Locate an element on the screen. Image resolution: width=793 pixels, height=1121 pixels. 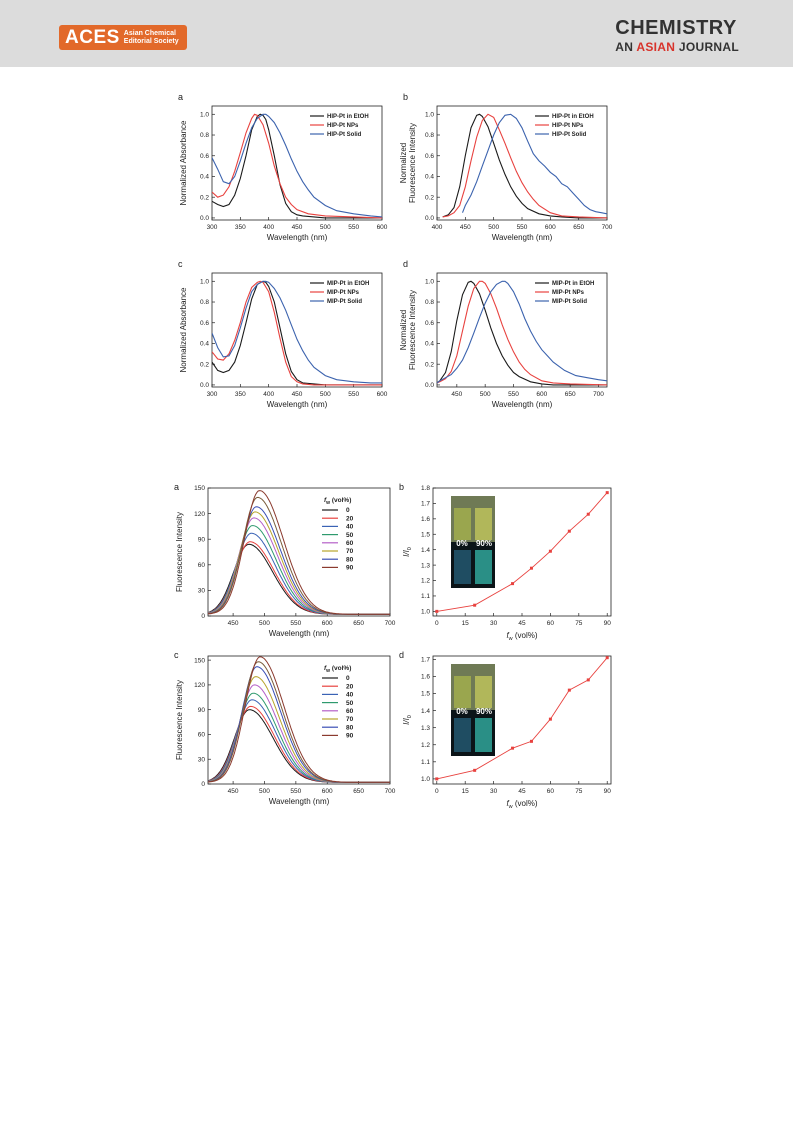
inset-label: 0% is located at coordinates (462, 543).